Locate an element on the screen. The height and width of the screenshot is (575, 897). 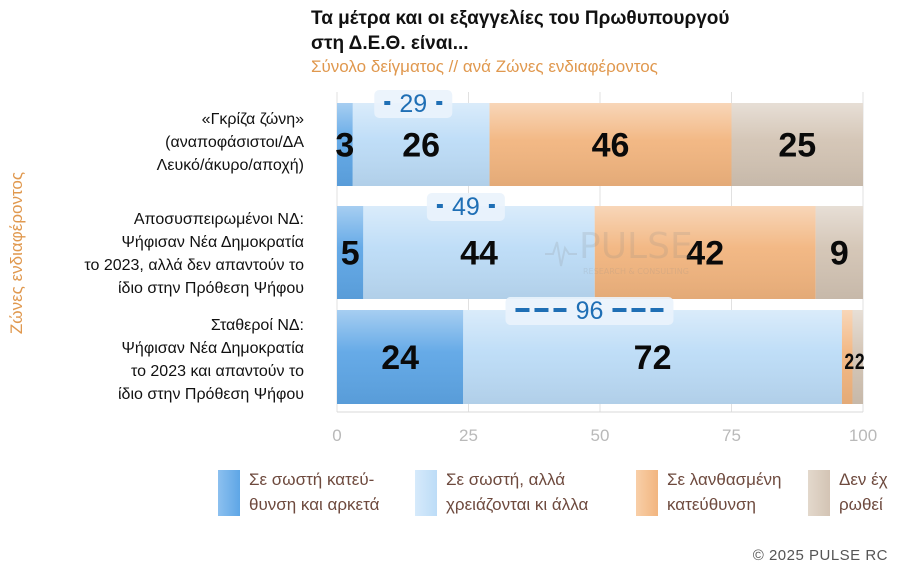
data-label: 3 is located at coordinates (344, 146).